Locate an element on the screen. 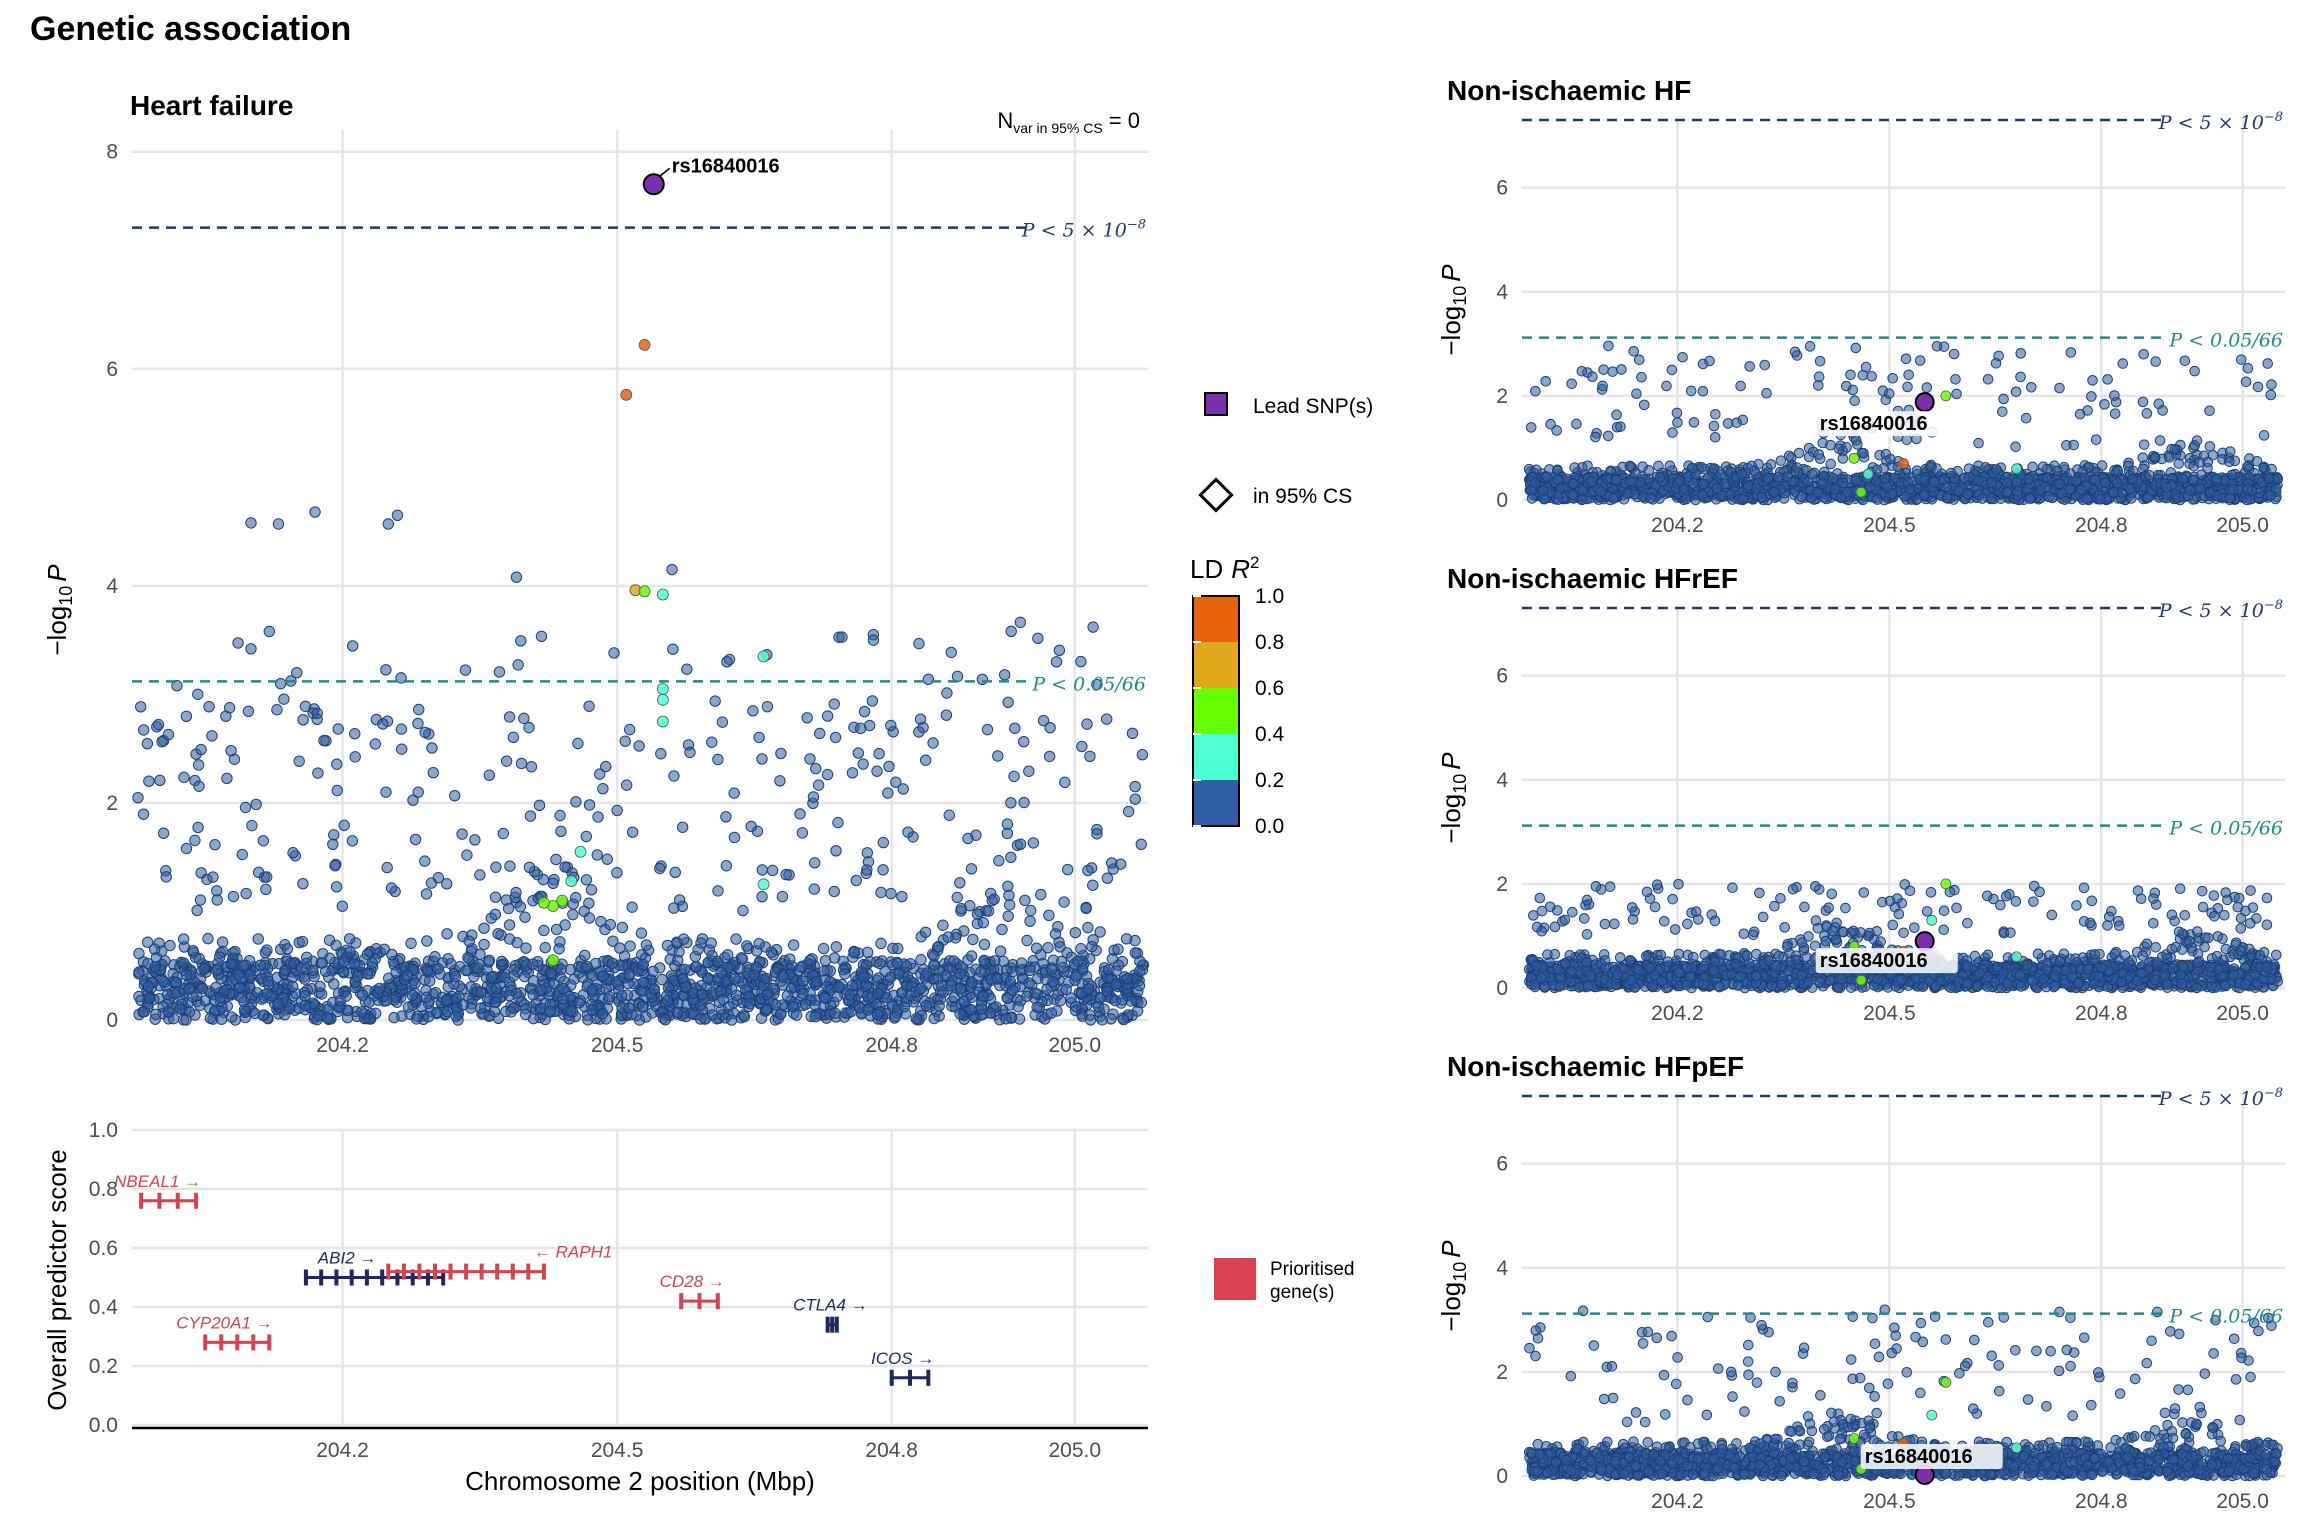 The image size is (2304, 1536). y-tick-label: 0 is located at coordinates (112, 1020).